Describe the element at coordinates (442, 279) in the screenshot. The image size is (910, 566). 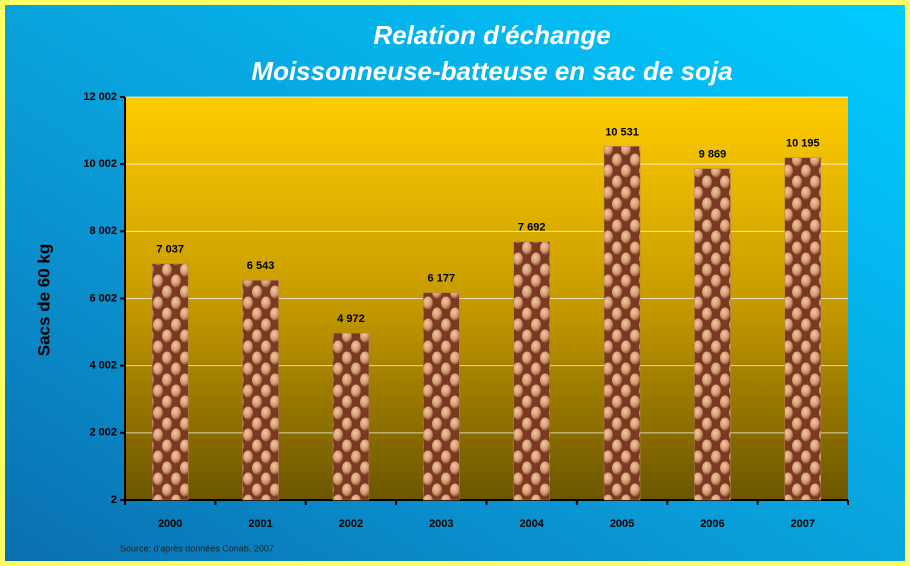
I see `data-label: 6 177` at that location.